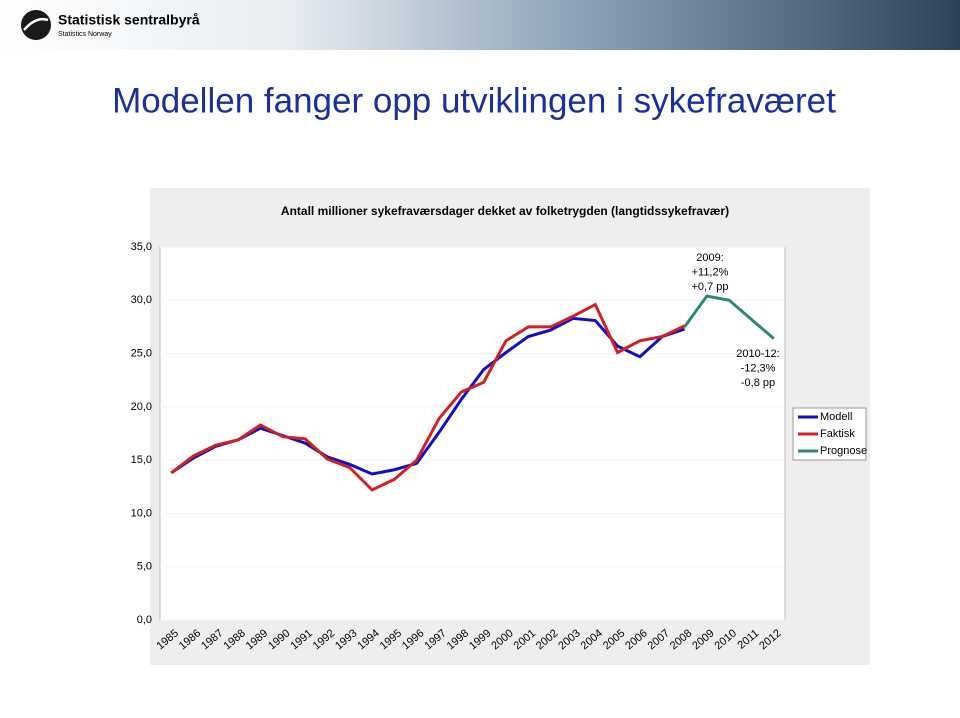 This screenshot has height=718, width=960. I want to click on annotation: -12,3%, so click(758, 368).